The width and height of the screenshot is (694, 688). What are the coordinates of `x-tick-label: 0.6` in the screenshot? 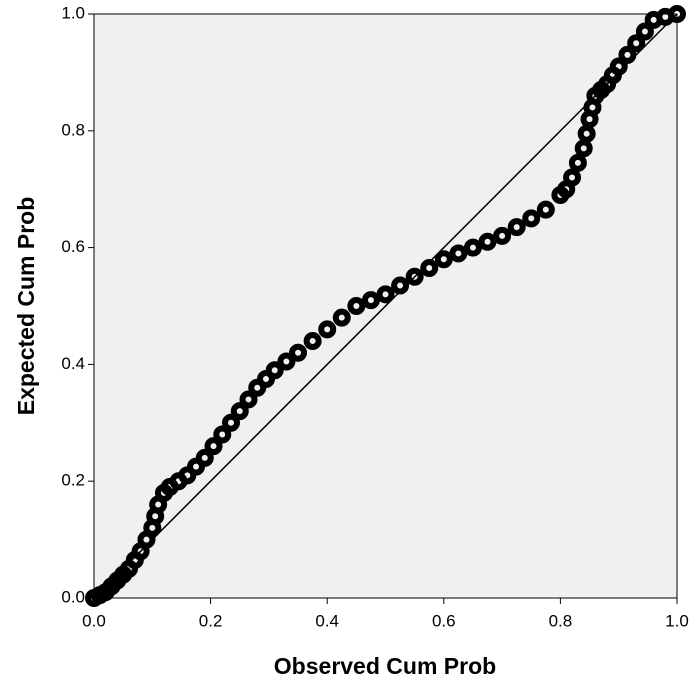 It's located at (444, 620).